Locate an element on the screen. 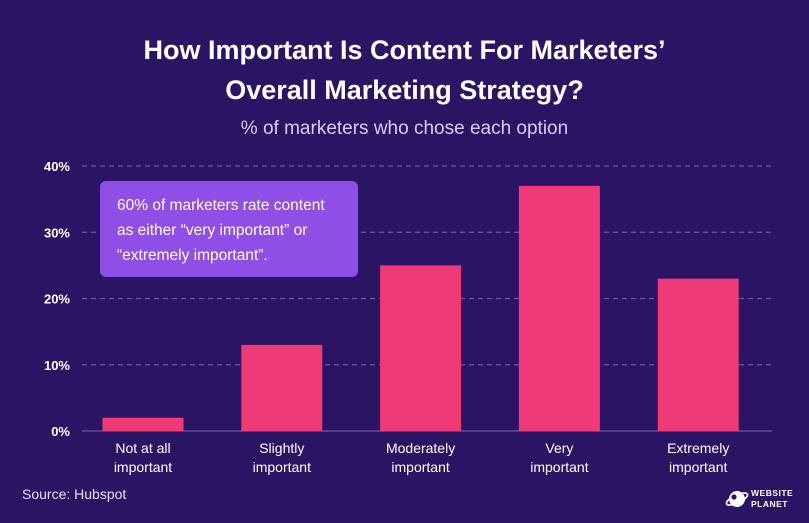 This screenshot has height=523, width=809. x-tick-label: Not at all is located at coordinates (142, 448).